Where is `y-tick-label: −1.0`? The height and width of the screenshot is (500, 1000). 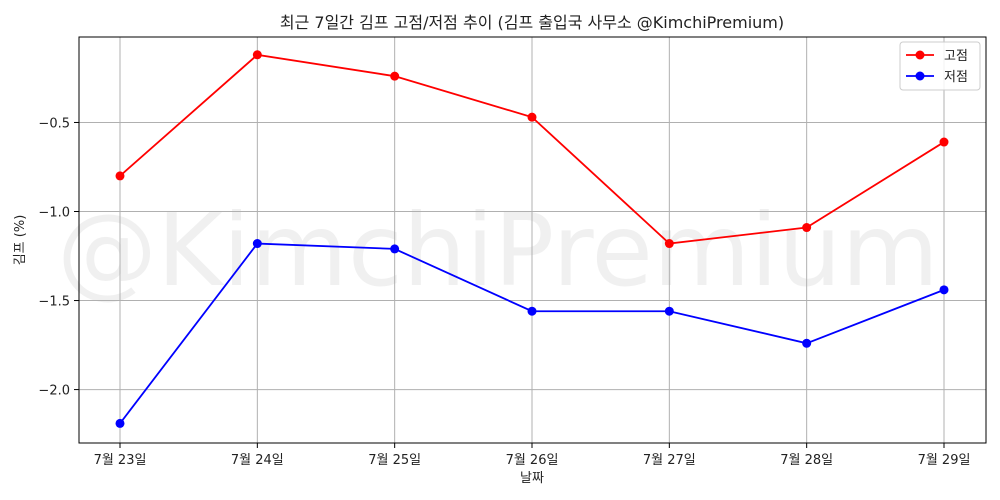 y-tick-label: −1.0 is located at coordinates (54, 213).